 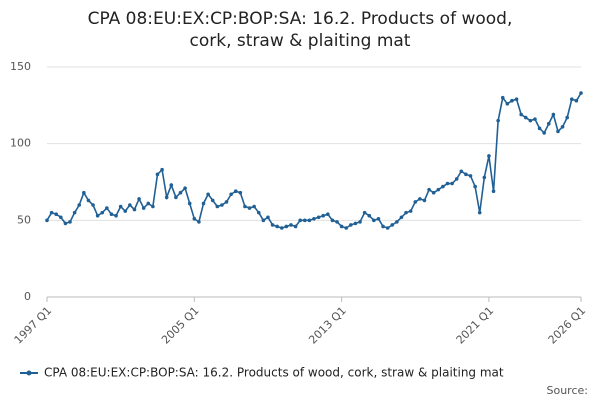 I want to click on x-tick-label: 1997 Q1, so click(x=33, y=325).